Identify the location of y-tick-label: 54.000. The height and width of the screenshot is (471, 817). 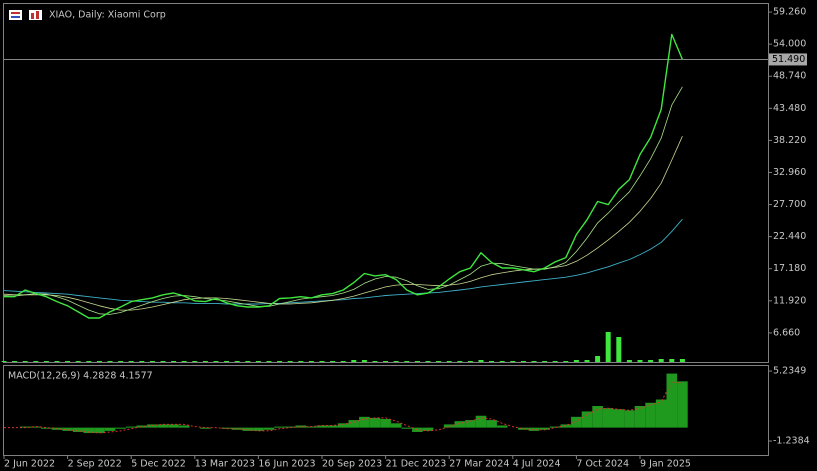
(789, 44).